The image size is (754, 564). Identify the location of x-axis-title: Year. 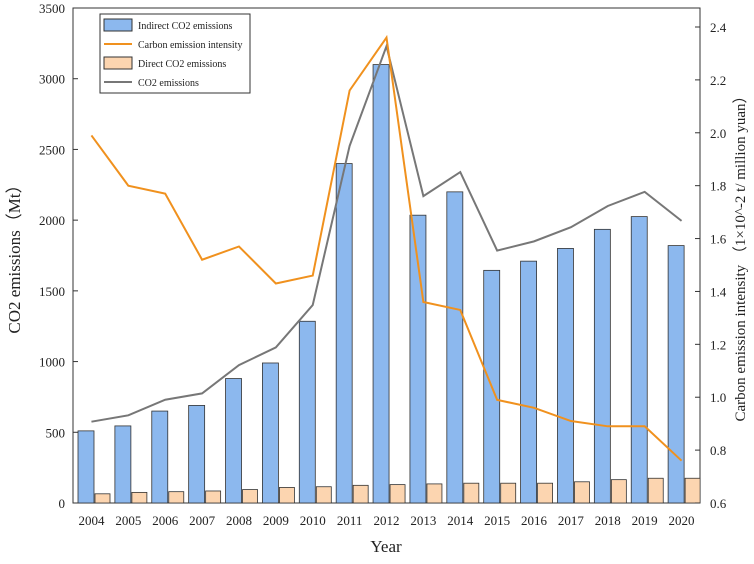
(386, 546).